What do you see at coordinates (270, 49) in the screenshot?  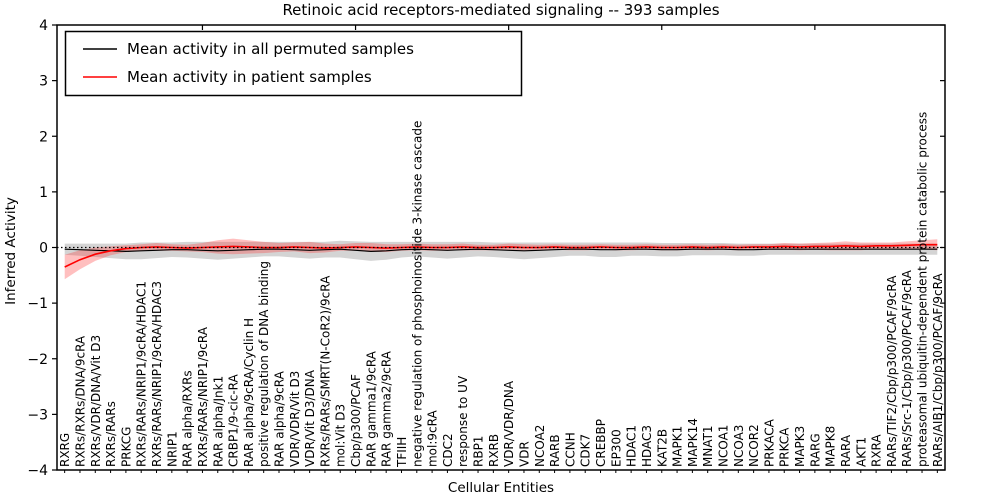 I see `legend-label-permuted: Mean activity in all permuted samples` at bounding box center [270, 49].